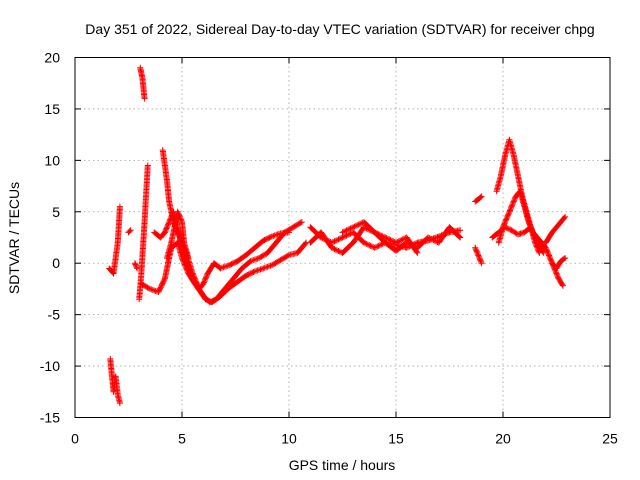 Image resolution: width=640 pixels, height=480 pixels. I want to click on x-tick-label: 20, so click(503, 439).